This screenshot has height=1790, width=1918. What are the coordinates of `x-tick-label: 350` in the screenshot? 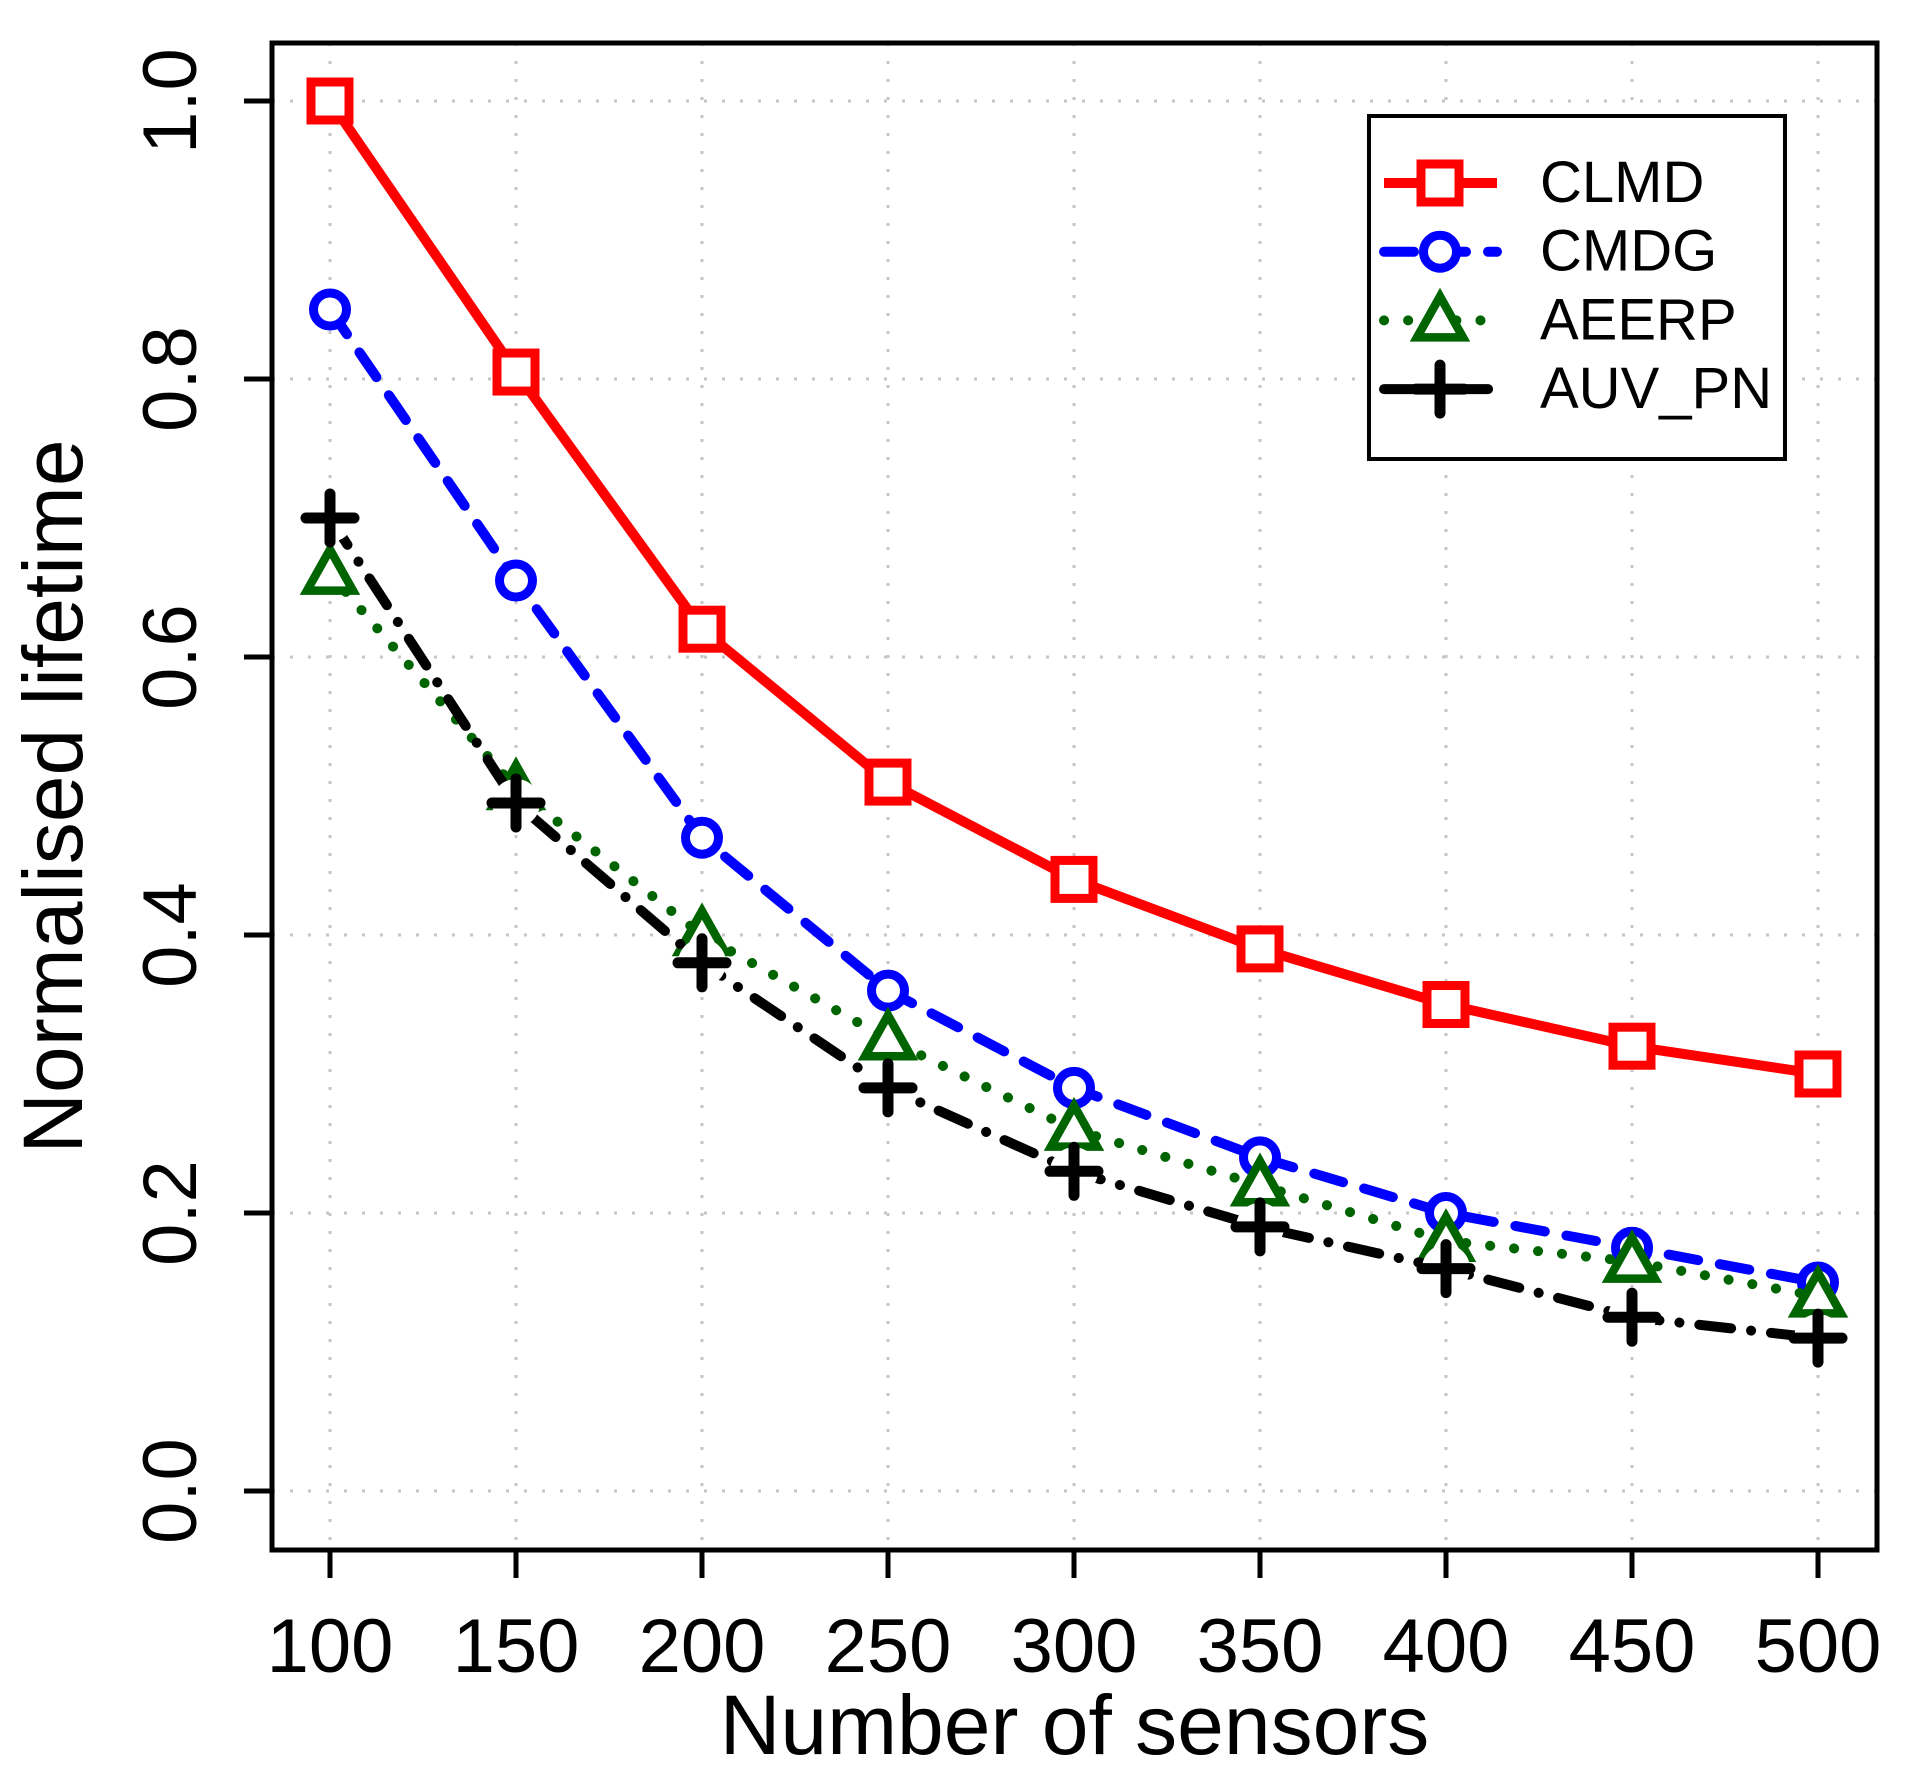 It's located at (1260, 1646).